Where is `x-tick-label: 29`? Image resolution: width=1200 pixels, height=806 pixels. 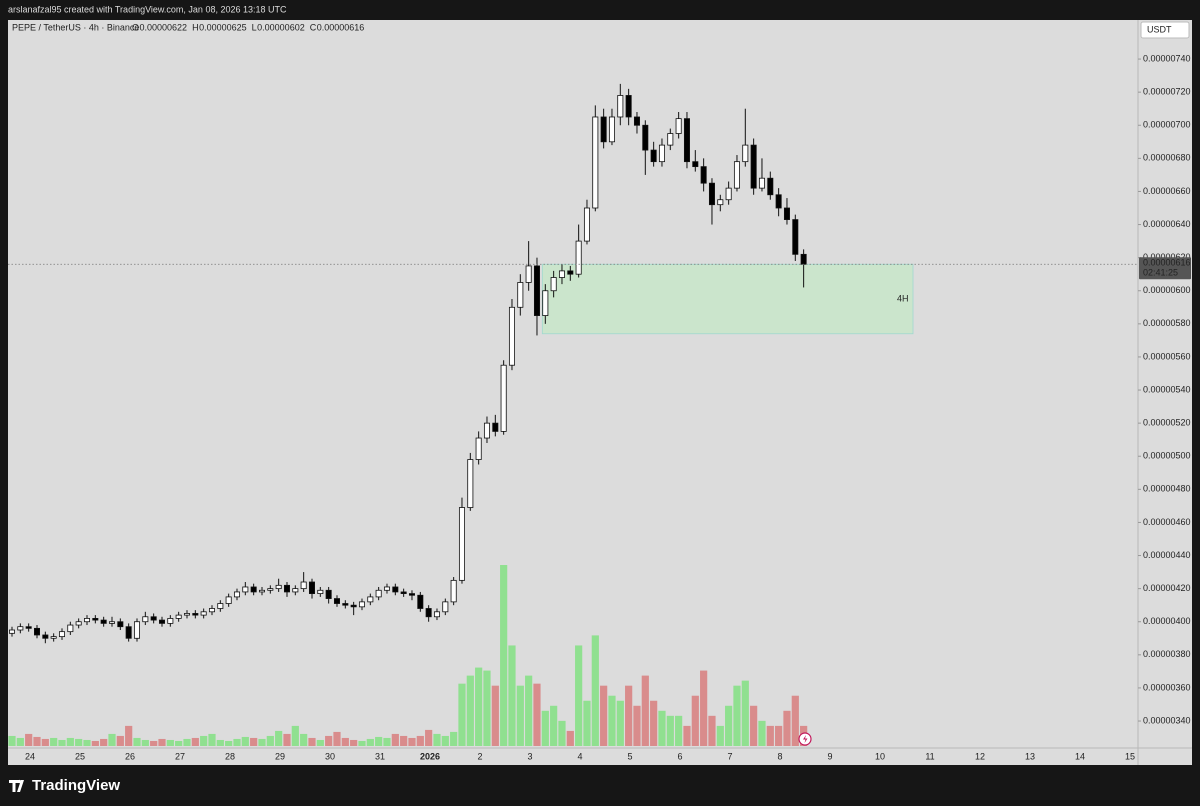
x-tick-label: 29 is located at coordinates (280, 756).